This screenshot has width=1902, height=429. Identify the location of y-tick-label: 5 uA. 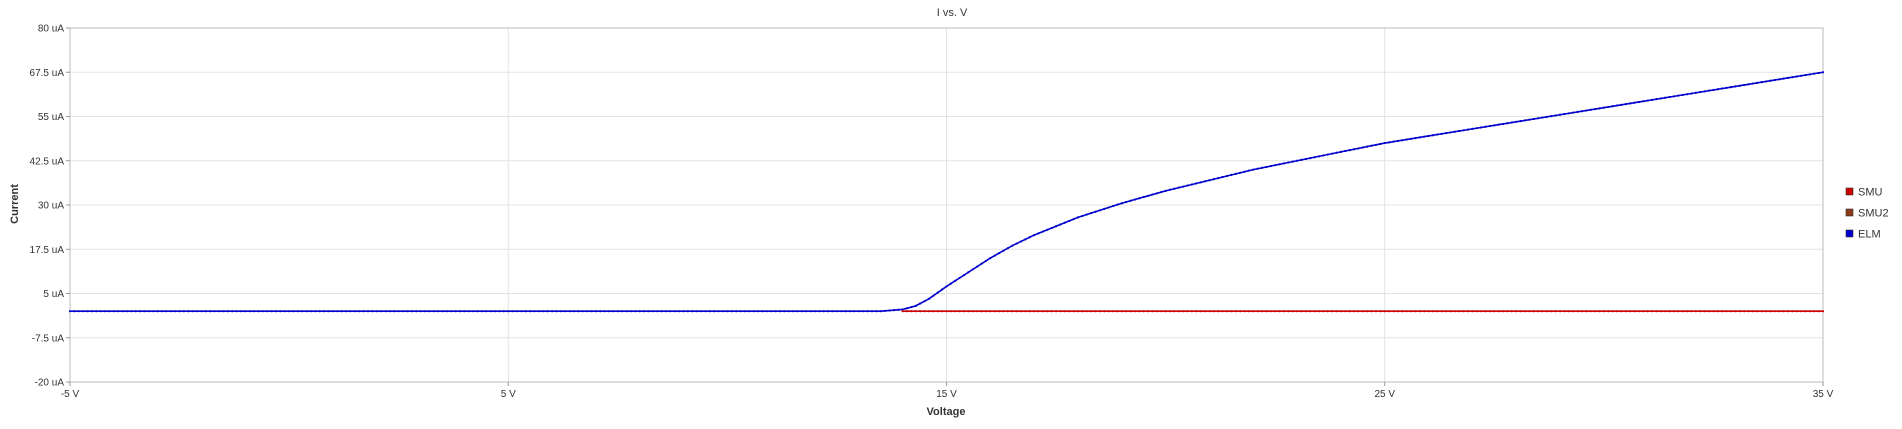
(53, 294).